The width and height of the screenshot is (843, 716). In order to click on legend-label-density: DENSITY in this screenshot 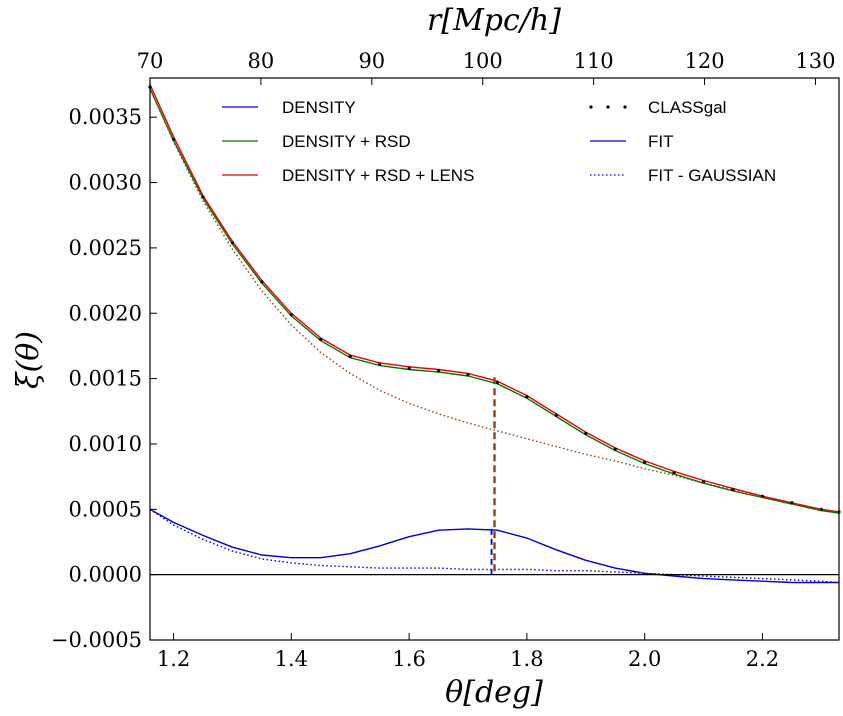, I will do `click(319, 107)`.